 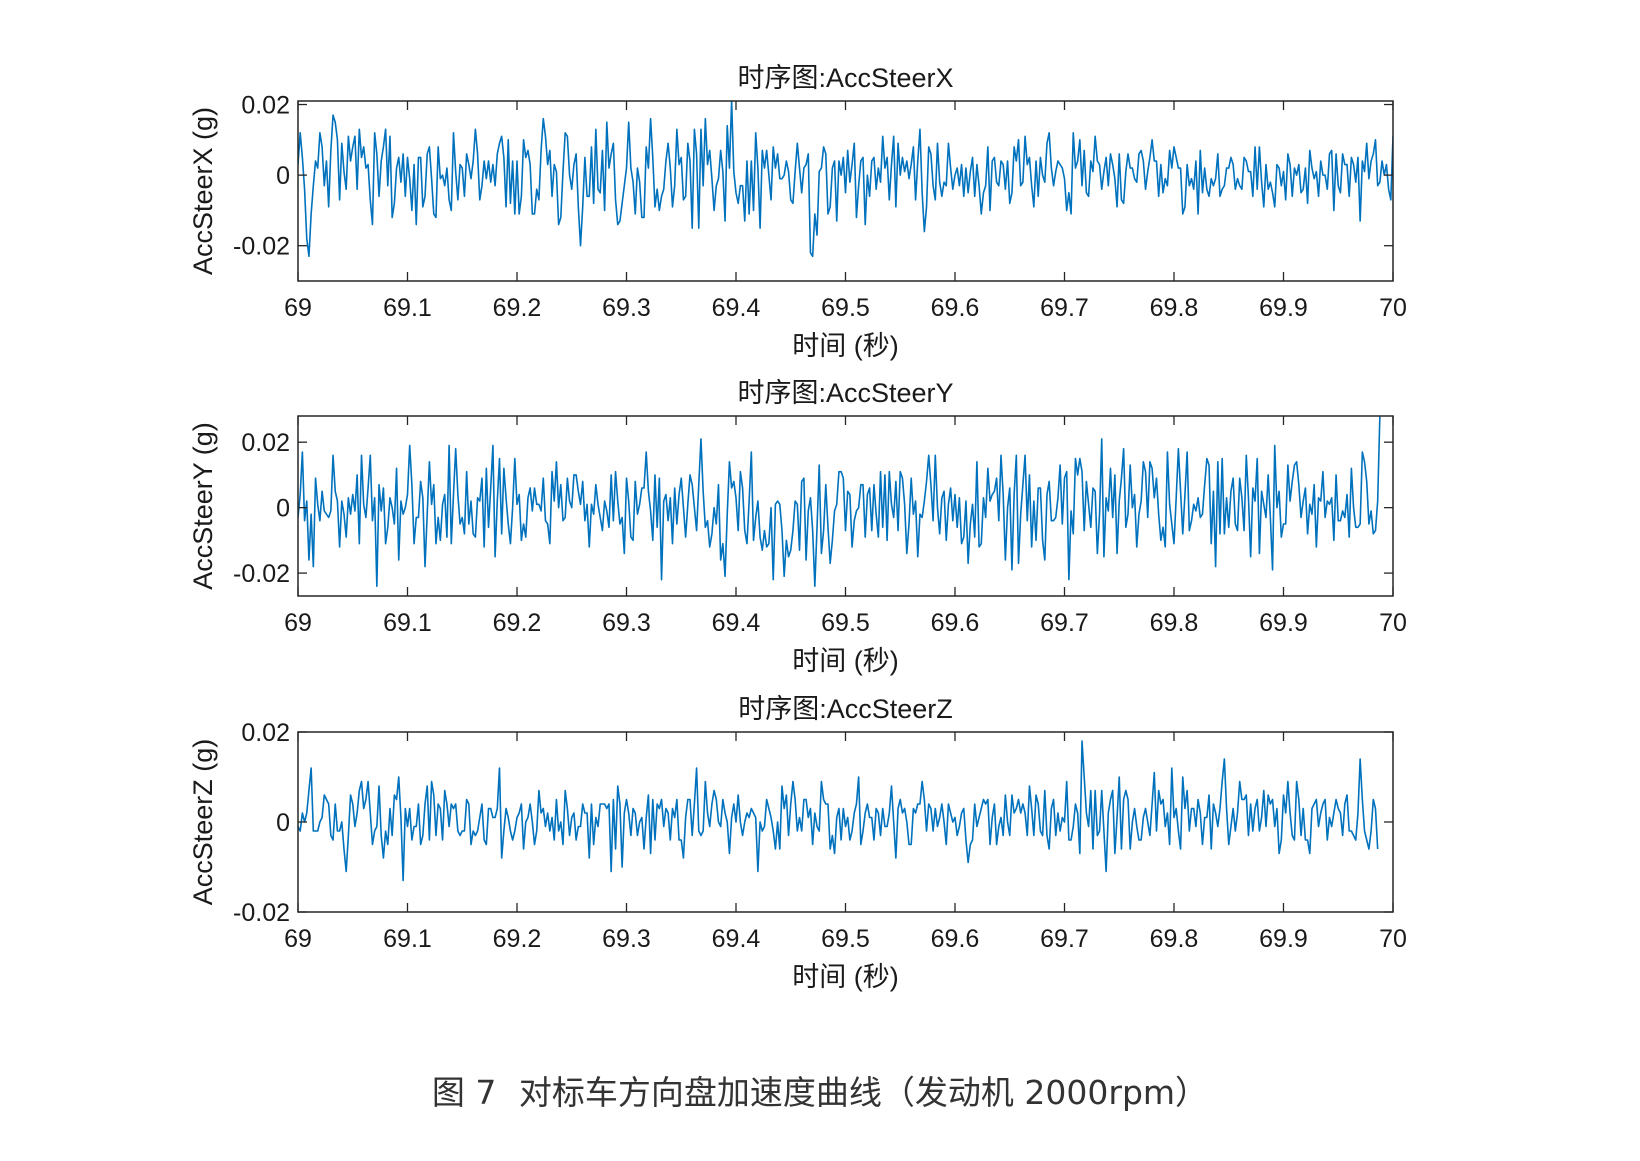 I want to click on figure-caption-text: 对标车方向盘加速度曲线（发动机 2000rpm）, so click(x=863, y=1092).